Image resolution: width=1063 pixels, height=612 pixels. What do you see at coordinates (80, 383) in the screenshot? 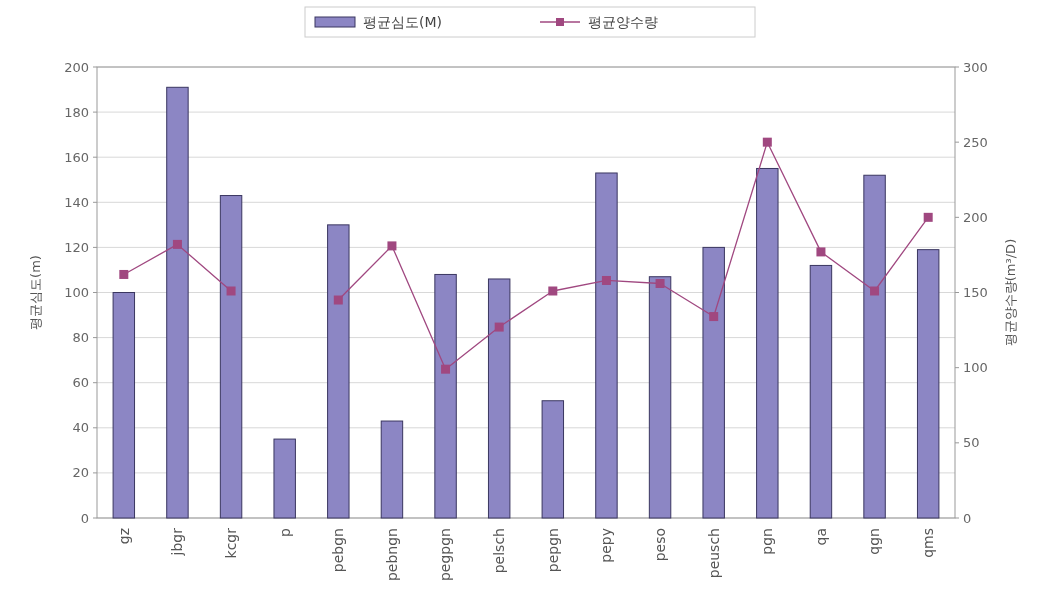
I see `y-tick-label: 60` at bounding box center [80, 383].